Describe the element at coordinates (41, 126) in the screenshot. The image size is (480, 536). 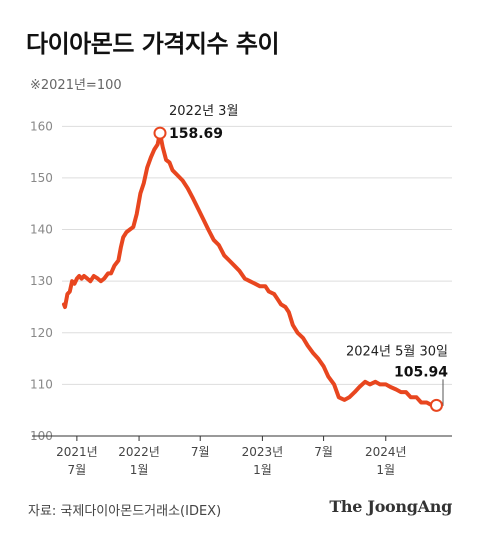
I see `y-tick-label: 160` at that location.